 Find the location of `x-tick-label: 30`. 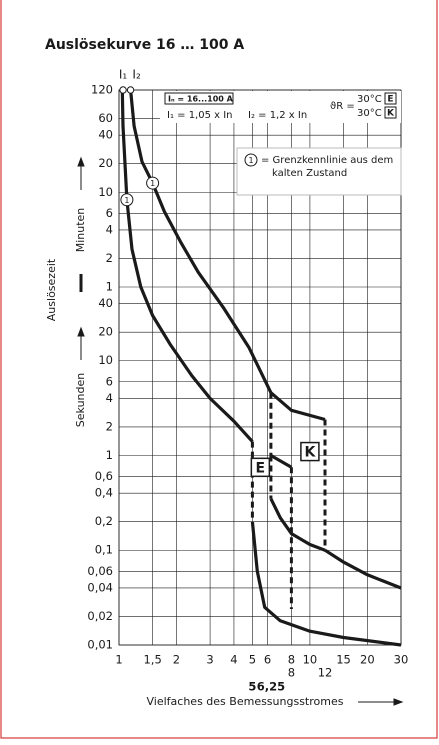

x-tick-label: 30 is located at coordinates (401, 660).